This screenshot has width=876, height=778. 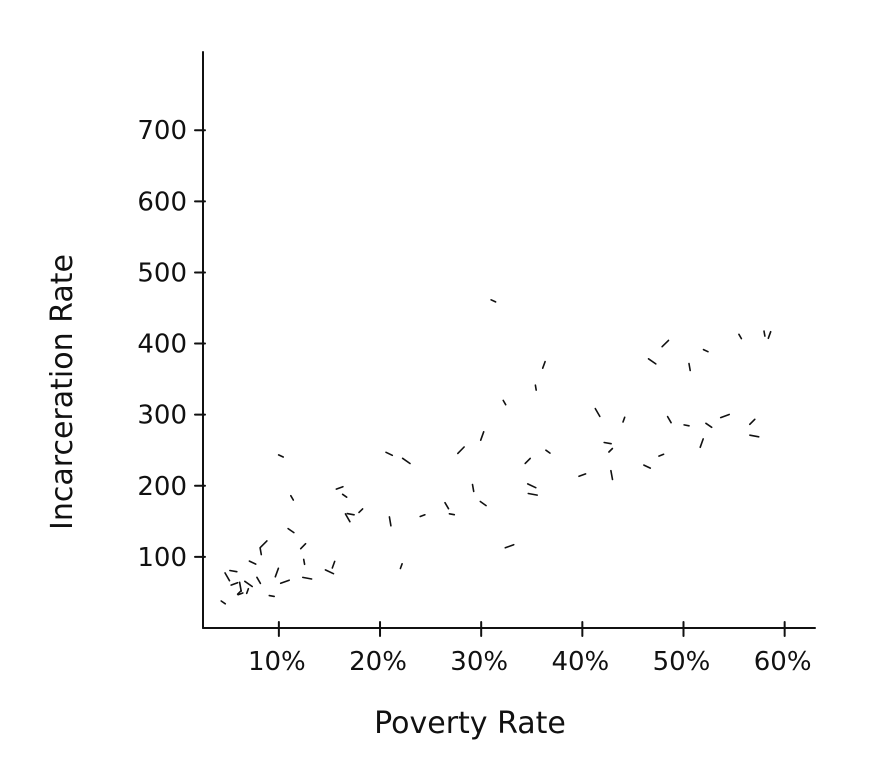 I want to click on y-tick-label: 500, so click(x=162, y=273).